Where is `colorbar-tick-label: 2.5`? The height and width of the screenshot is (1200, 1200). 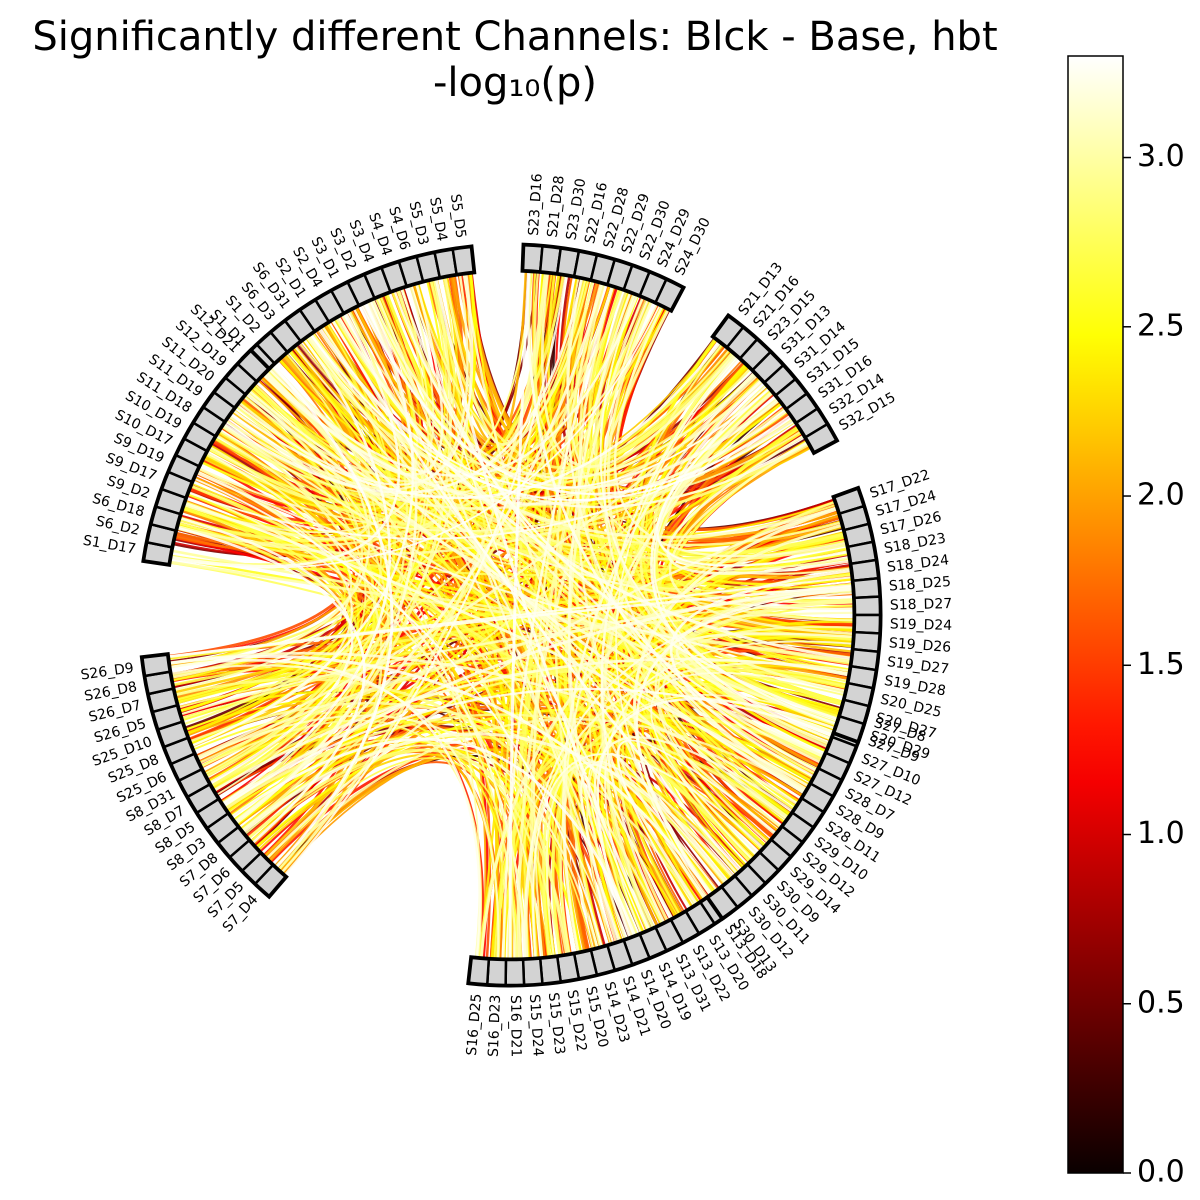
colorbar-tick-label: 2.5 is located at coordinates (1161, 325).